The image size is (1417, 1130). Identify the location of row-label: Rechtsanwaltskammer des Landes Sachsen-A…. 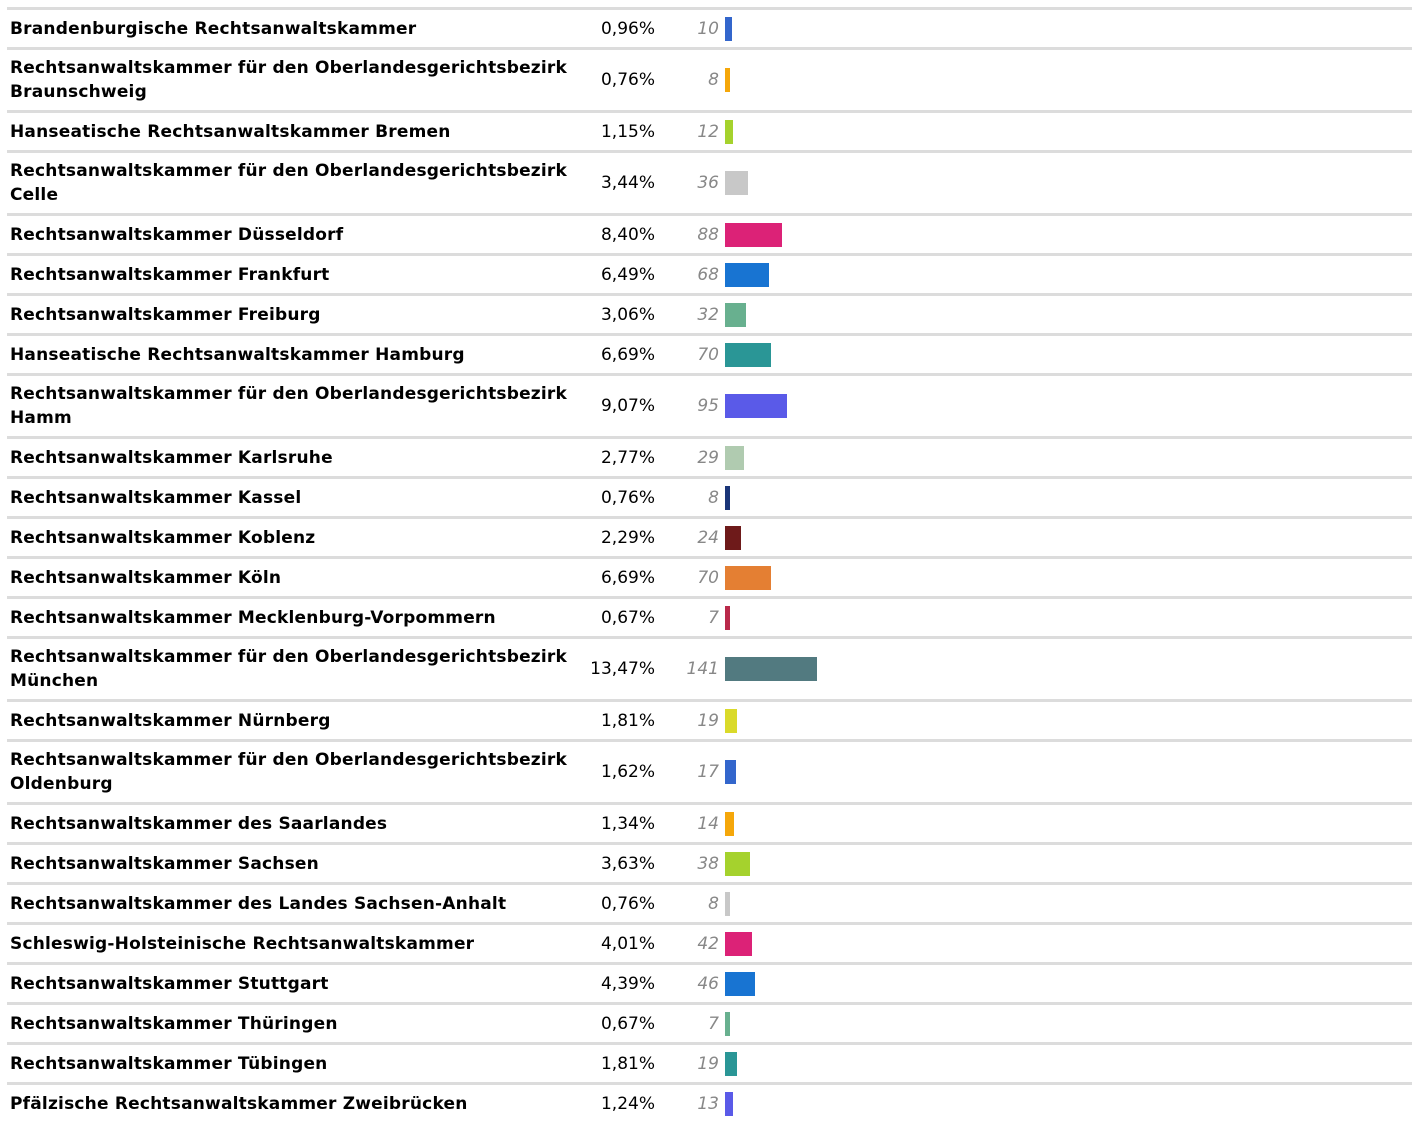
(258, 903).